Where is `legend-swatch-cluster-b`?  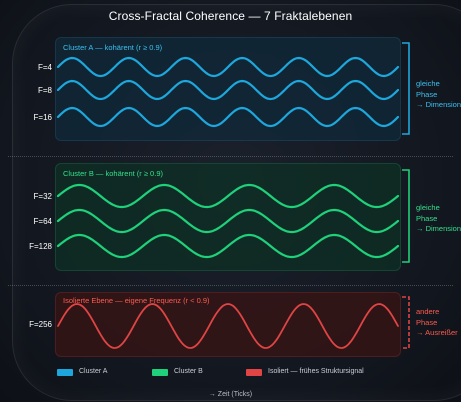 legend-swatch-cluster-b is located at coordinates (160, 372).